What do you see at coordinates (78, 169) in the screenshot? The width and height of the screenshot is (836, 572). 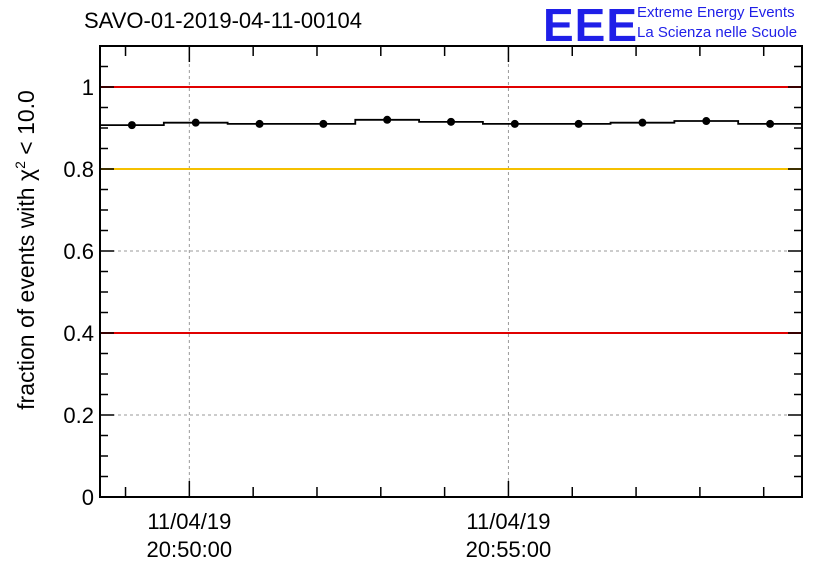 I see `y-tick-label: 0.8` at bounding box center [78, 169].